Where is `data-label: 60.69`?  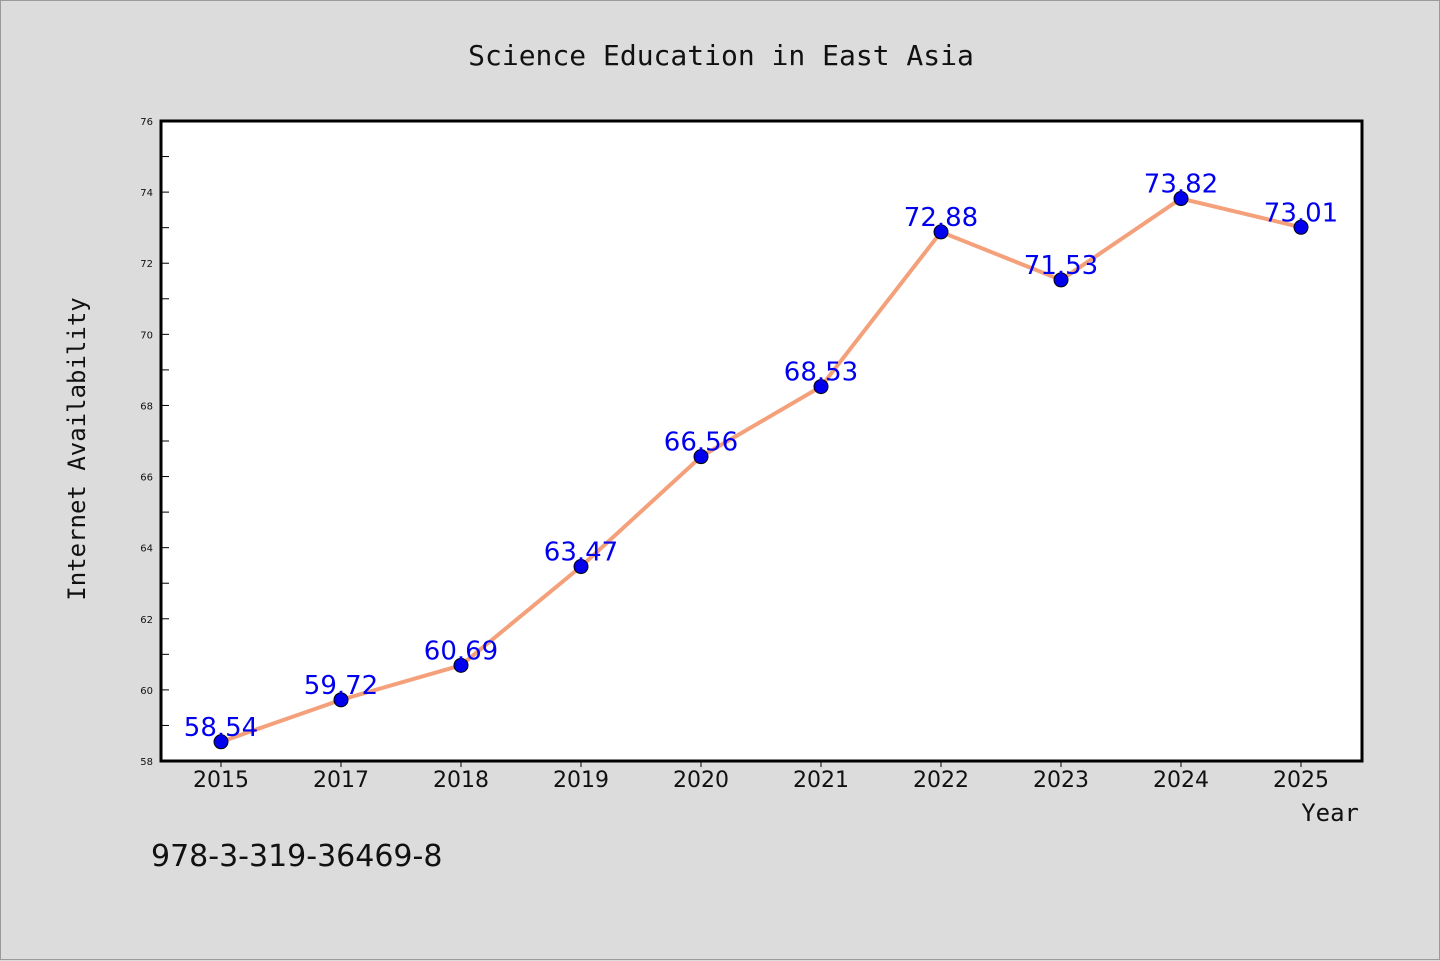
data-label: 60.69 is located at coordinates (461, 651).